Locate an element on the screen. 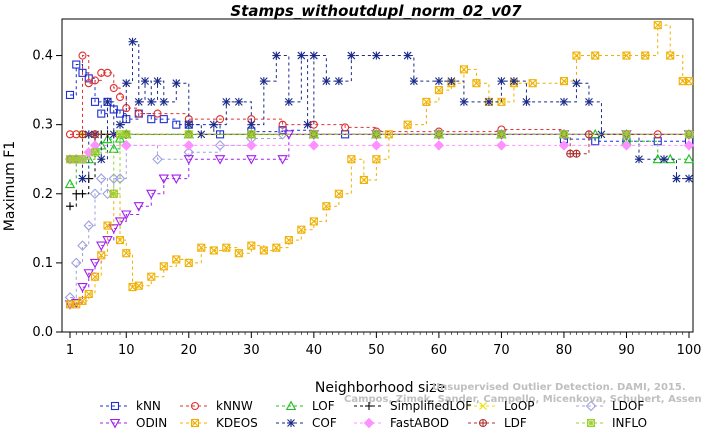 The width and height of the screenshot is (702, 434). y-tick-label-4: 0.4 is located at coordinates (42, 56).